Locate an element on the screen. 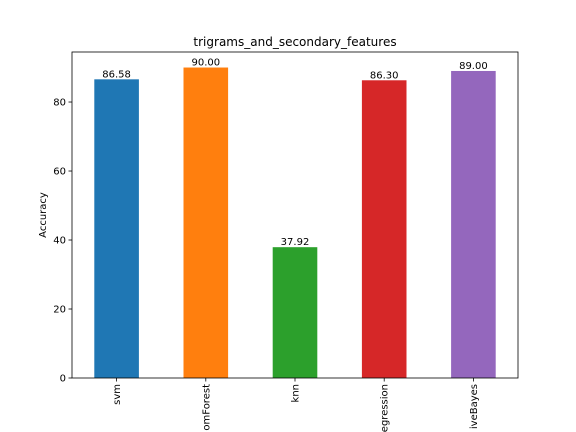  y-tick-label-1: 20 is located at coordinates (59, 310).